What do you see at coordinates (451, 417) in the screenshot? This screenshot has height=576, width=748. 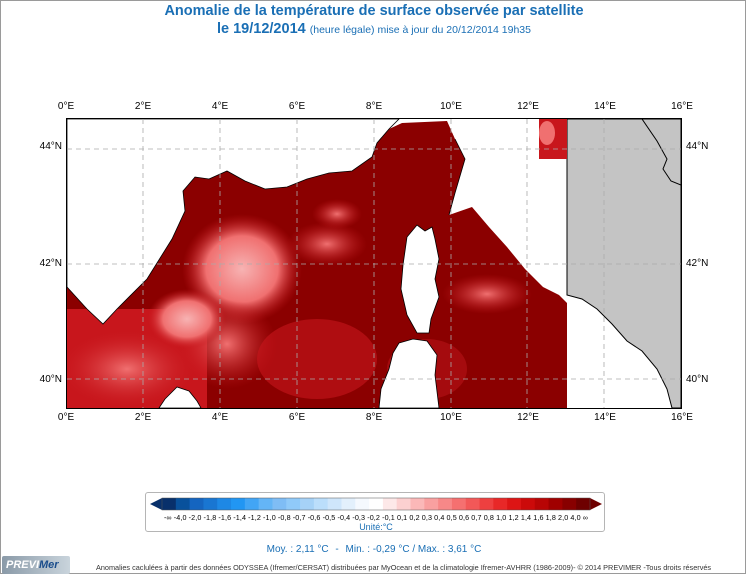 I see `lon-tick-bottom: 10°E` at bounding box center [451, 417].